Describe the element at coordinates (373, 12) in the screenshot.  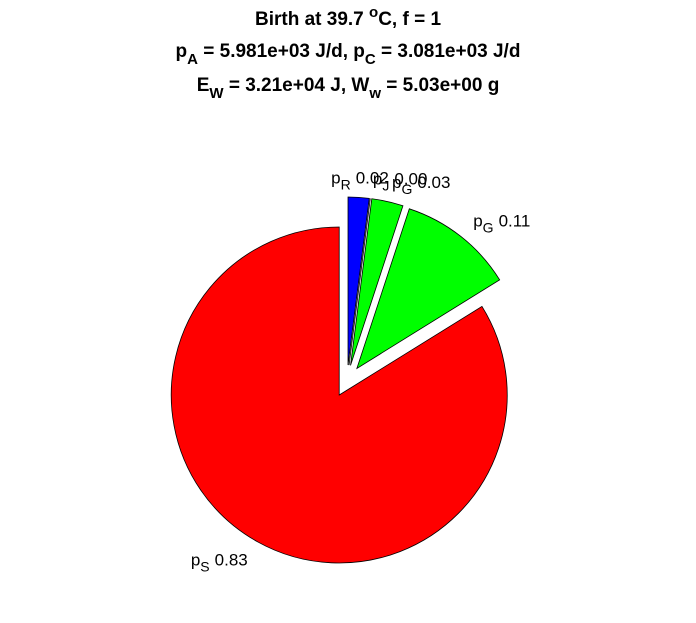
I see `title-sup: o` at that location.